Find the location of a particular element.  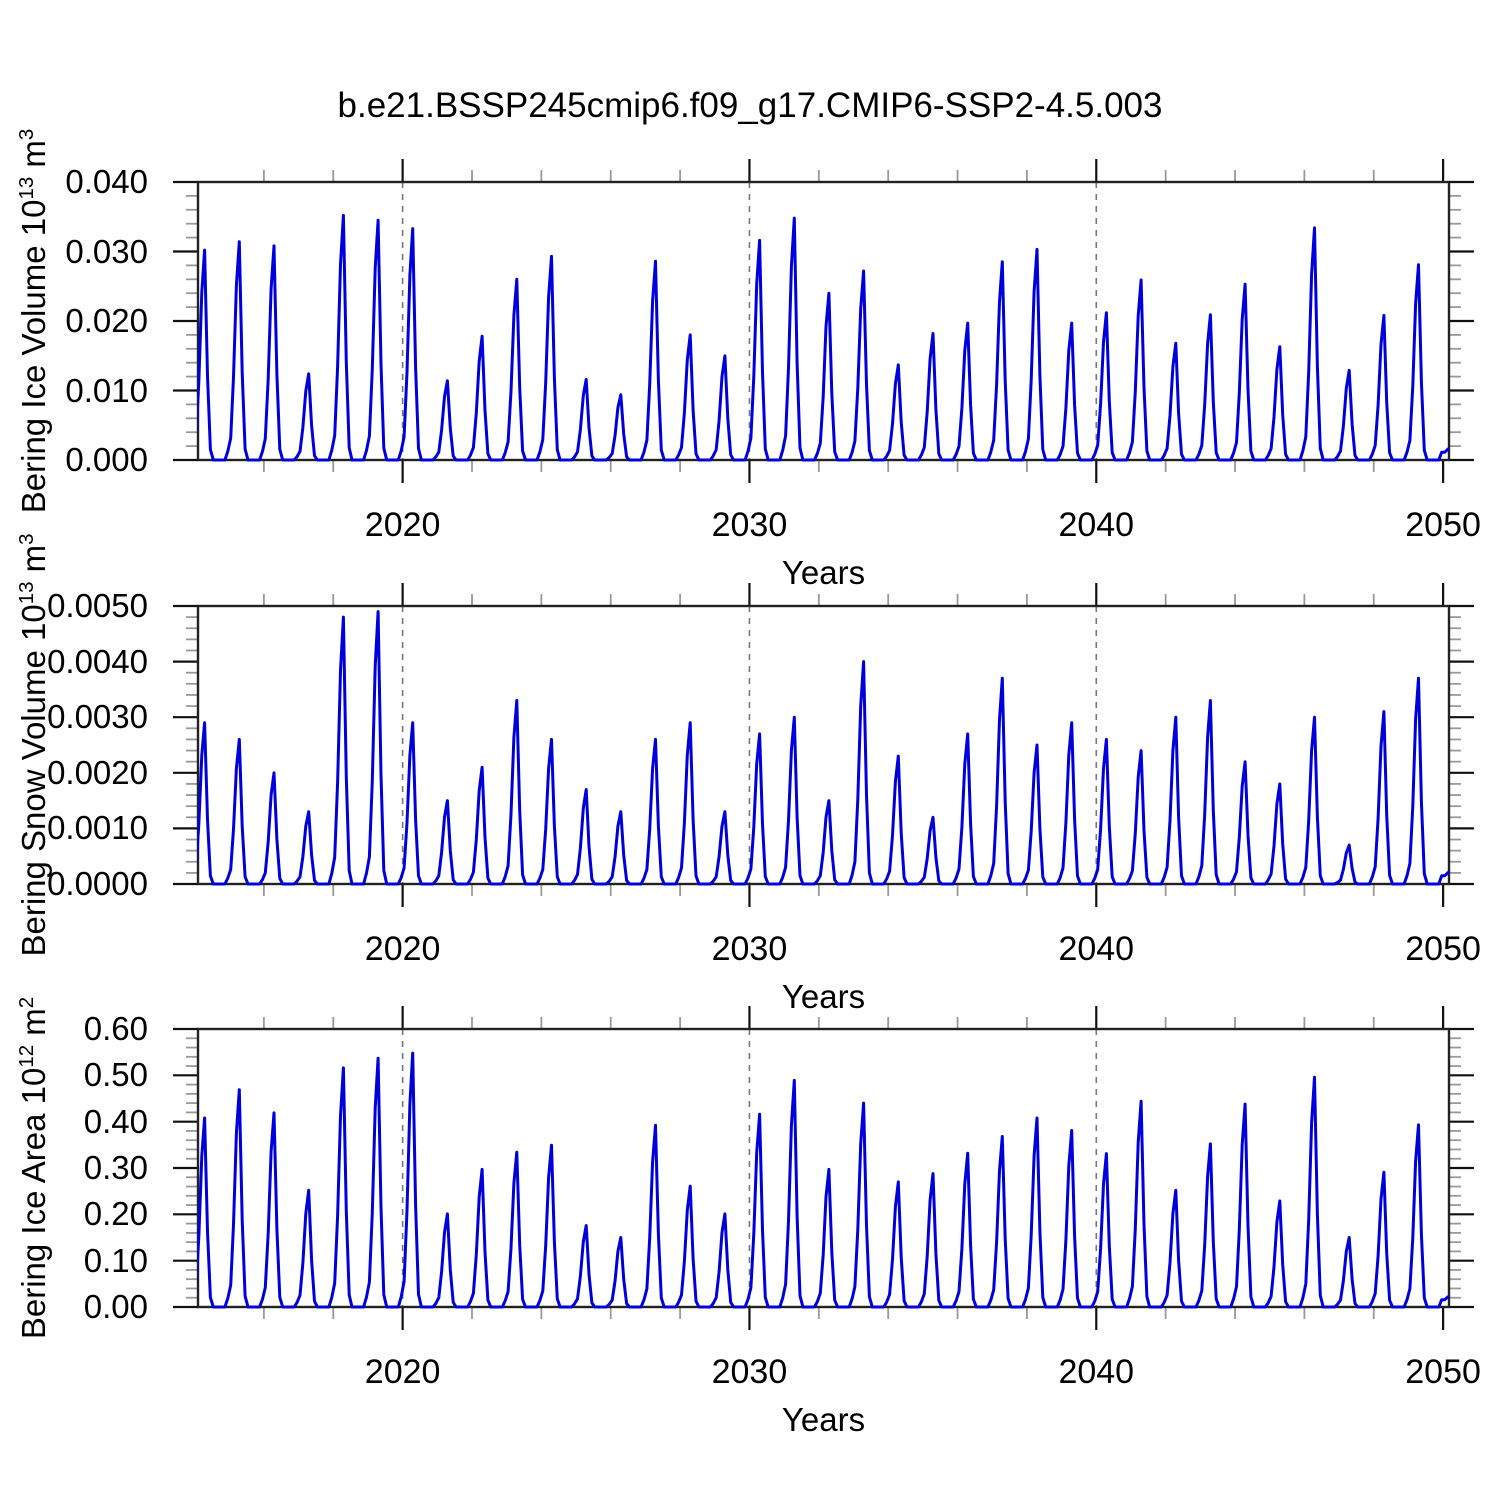

y-tick-label: 0.00 is located at coordinates (115, 1306).